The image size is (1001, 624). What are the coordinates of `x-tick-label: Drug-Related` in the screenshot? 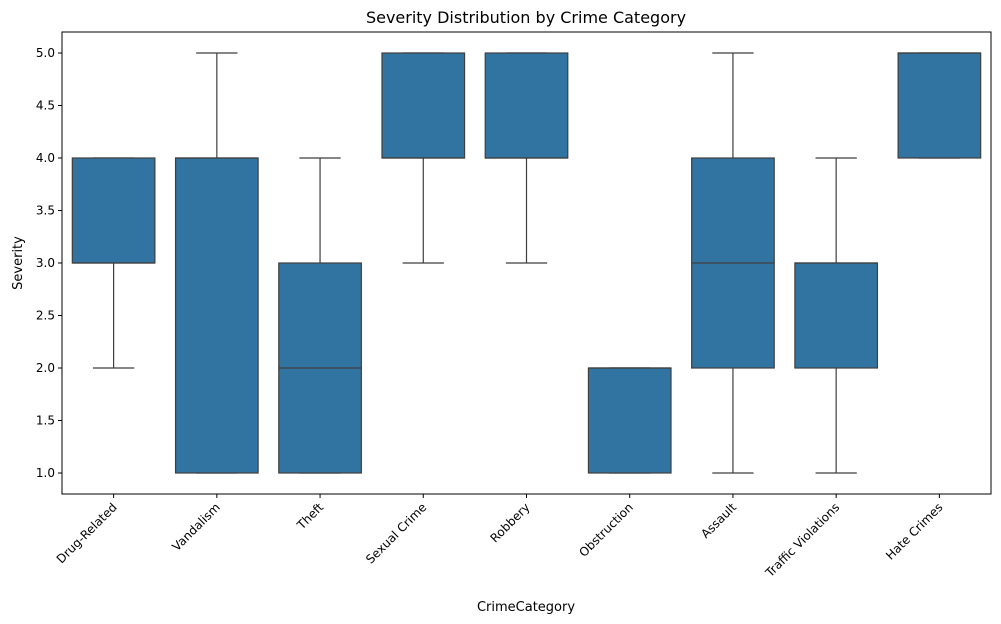 It's located at (87, 533).